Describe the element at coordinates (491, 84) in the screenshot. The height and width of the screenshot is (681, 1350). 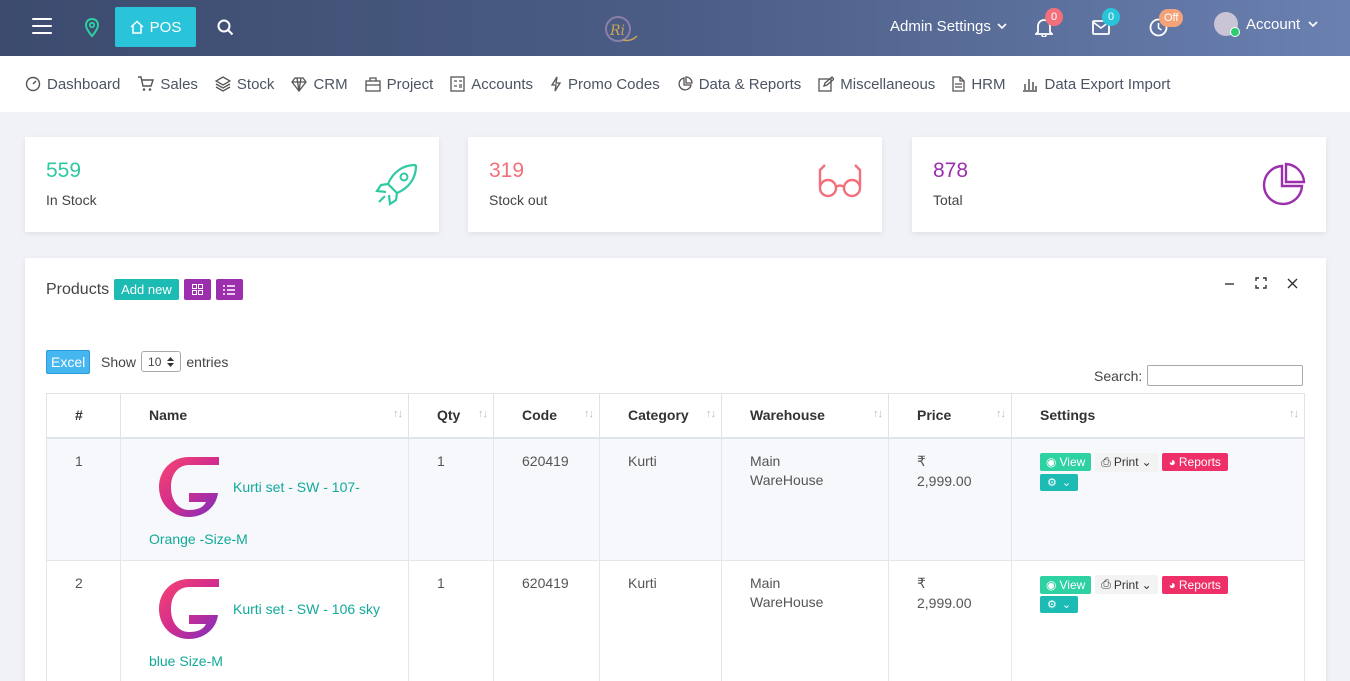
I see `nav-accounts: Accounts` at that location.